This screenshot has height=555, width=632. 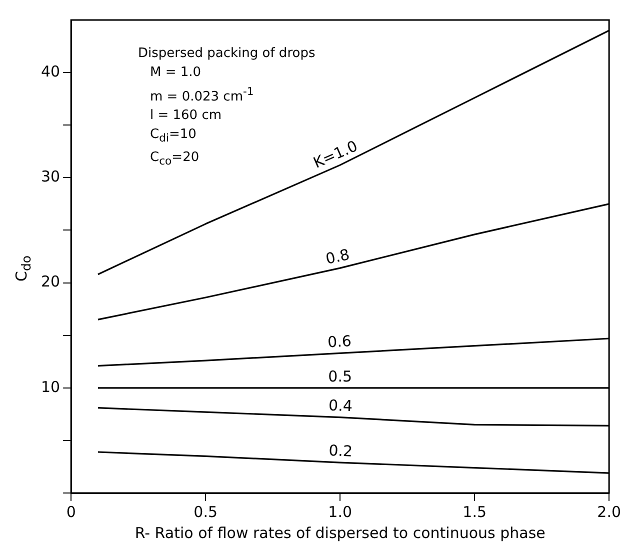 I want to click on y-tick-label: 40, so click(x=50, y=71).